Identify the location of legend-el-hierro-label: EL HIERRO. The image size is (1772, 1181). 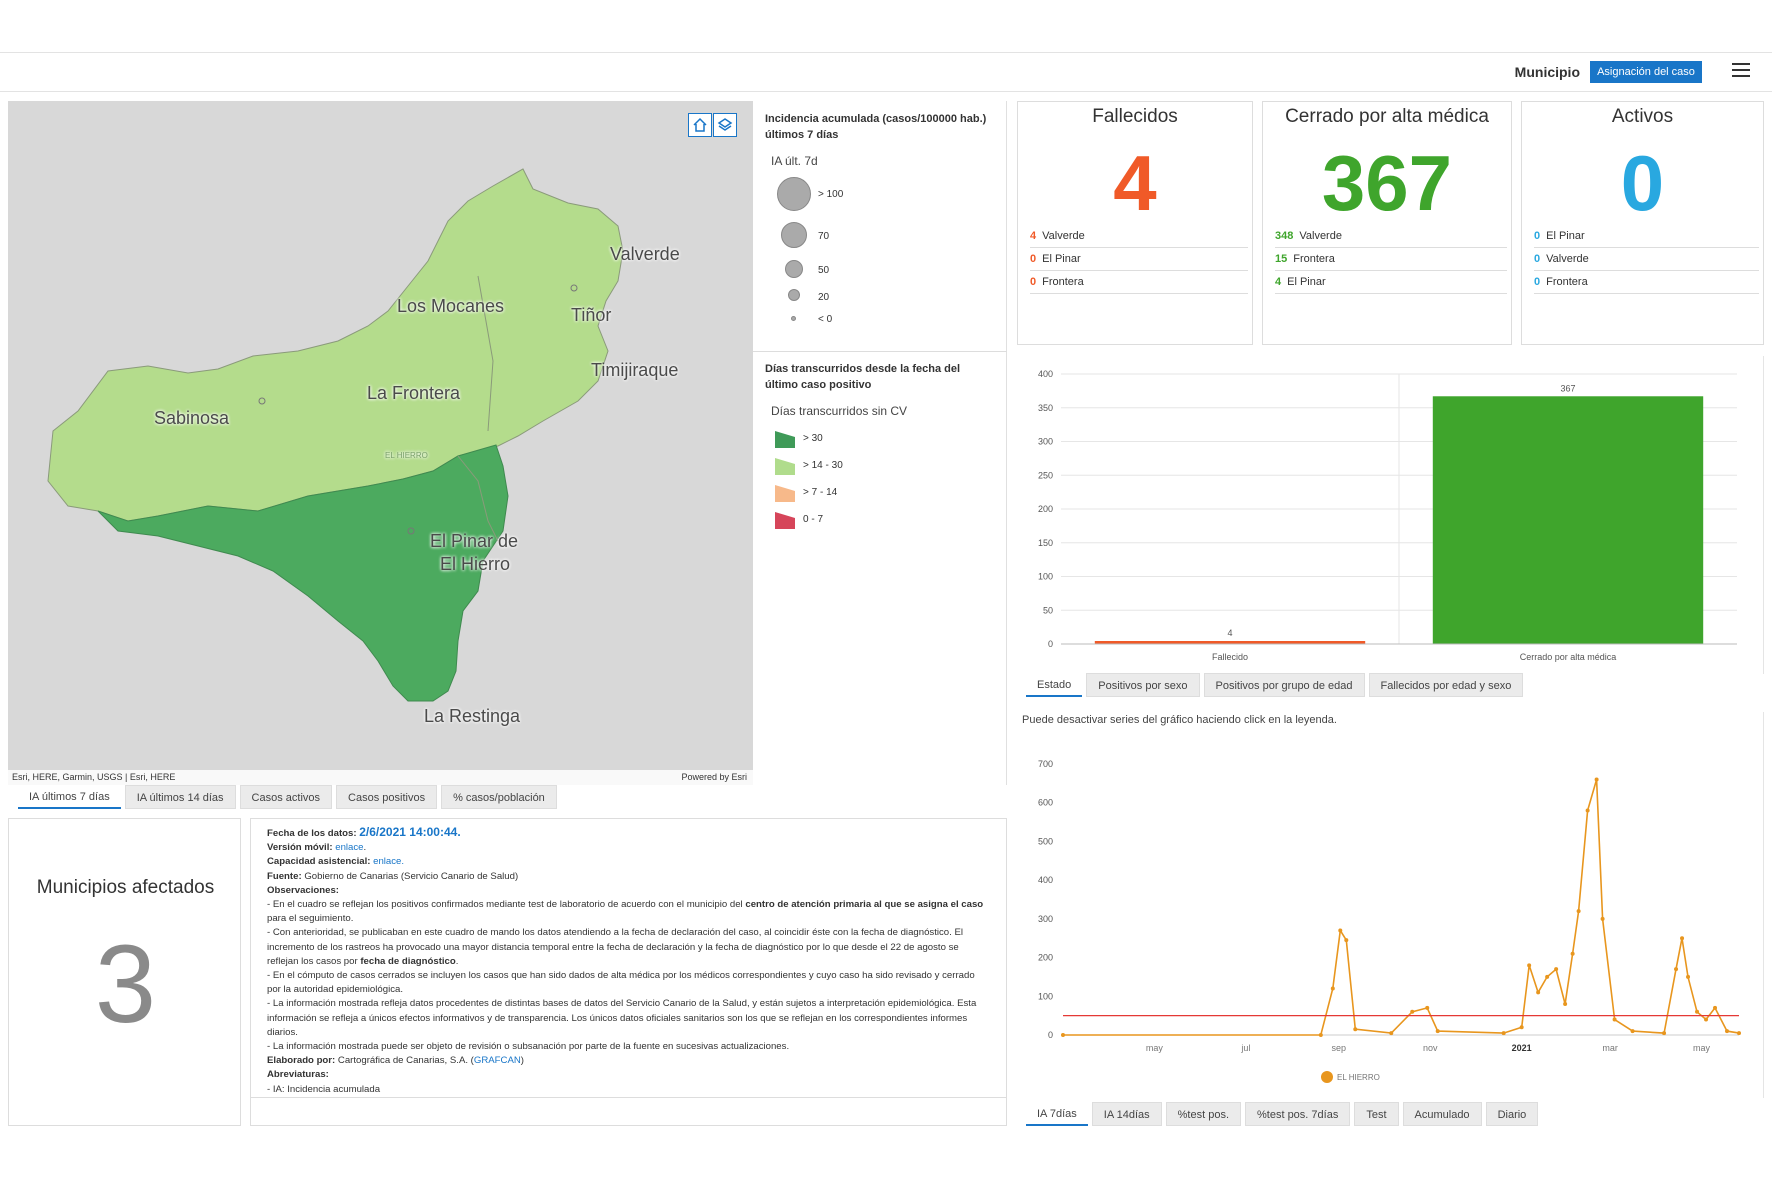
(1358, 1077).